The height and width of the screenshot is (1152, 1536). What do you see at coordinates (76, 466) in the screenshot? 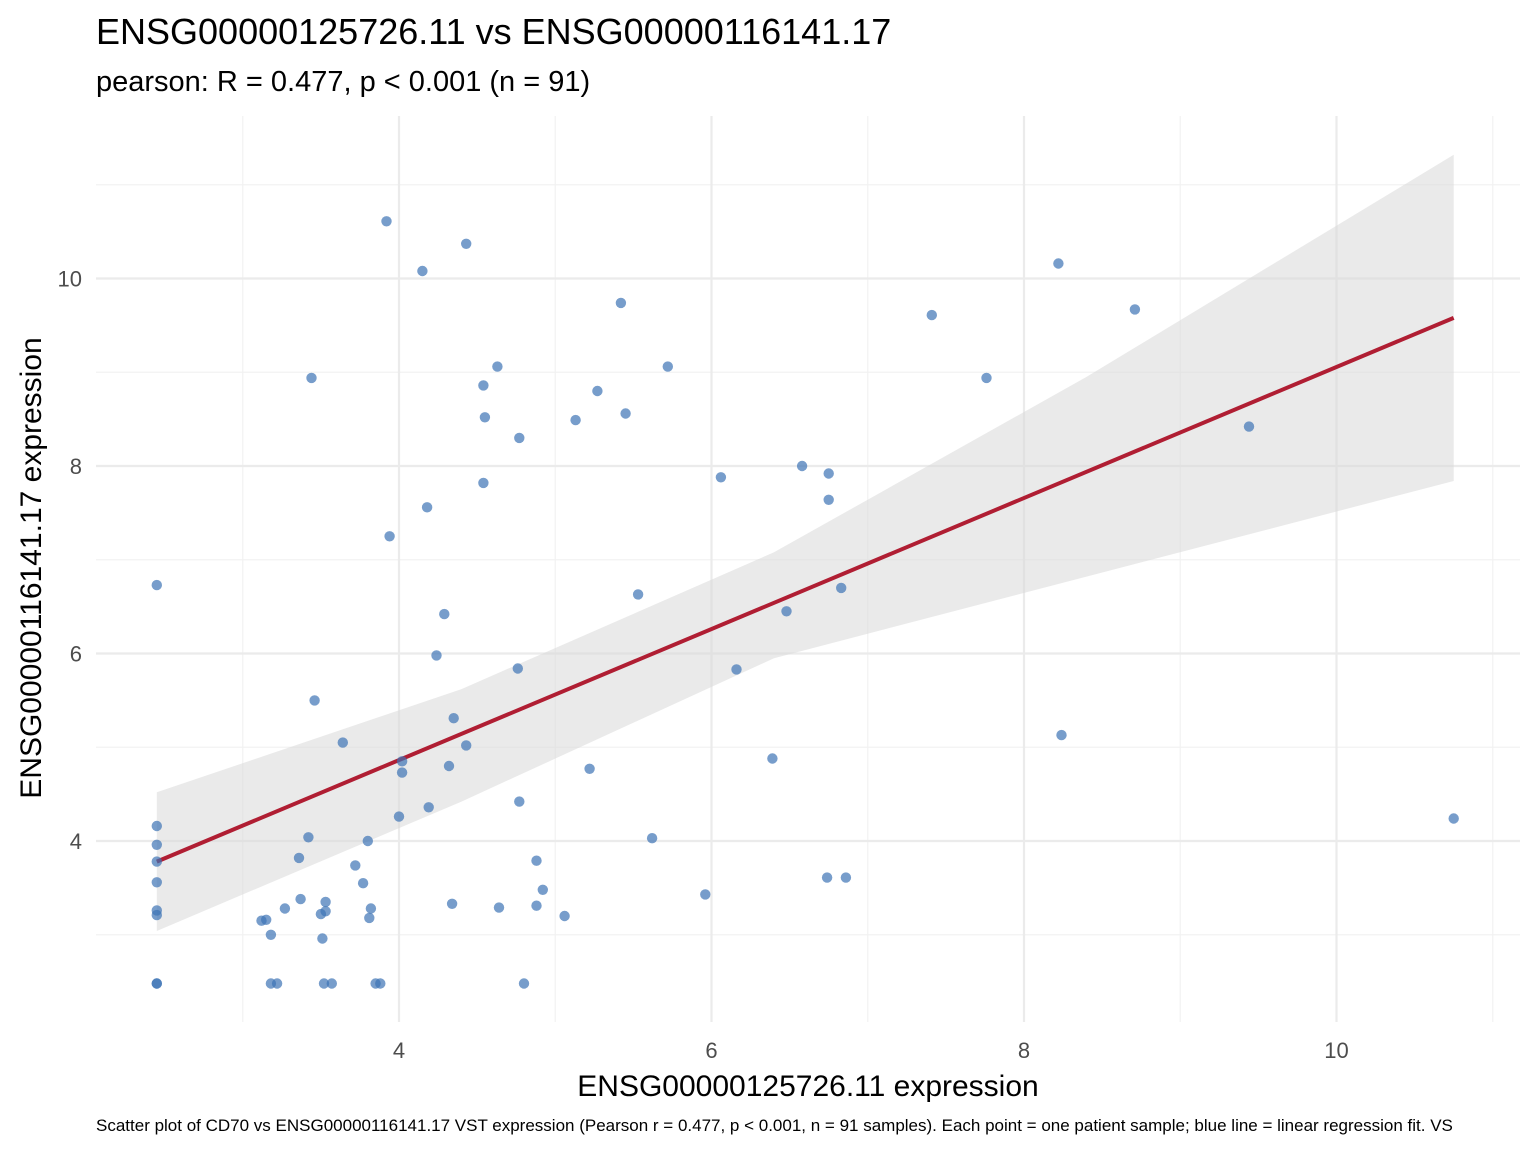
I see `y-tick-label: 8` at bounding box center [76, 466].